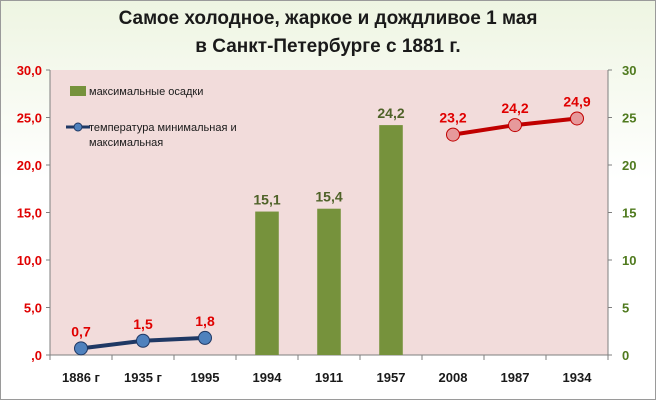 The image size is (656, 400). I want to click on legend-bar-swatch, so click(78, 91).